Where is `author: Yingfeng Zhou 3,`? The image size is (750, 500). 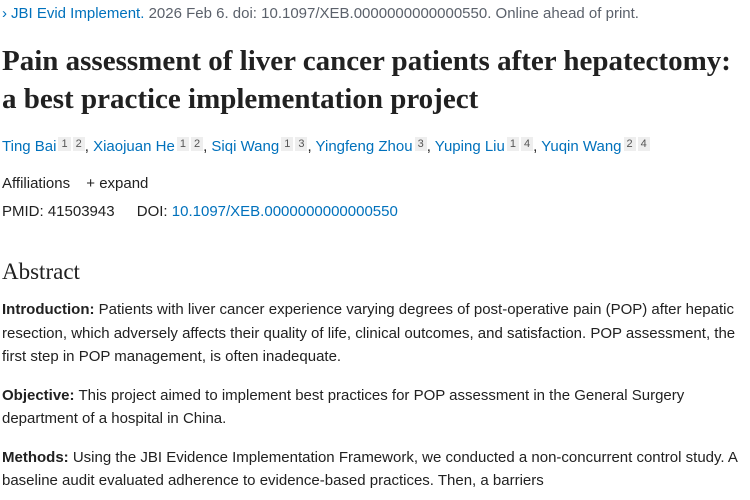
author: Yingfeng Zhou 3, is located at coordinates (375, 146).